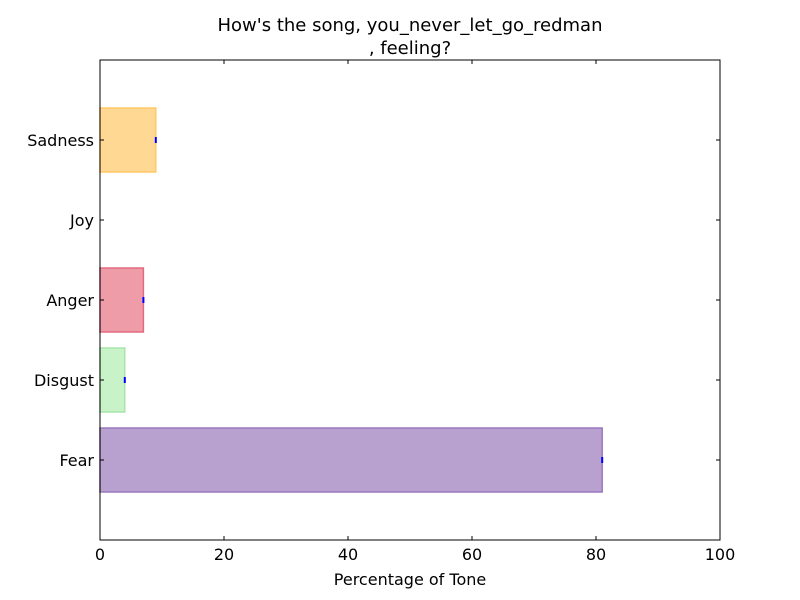  I want to click on x-tick-label-100: 100, so click(720, 554).